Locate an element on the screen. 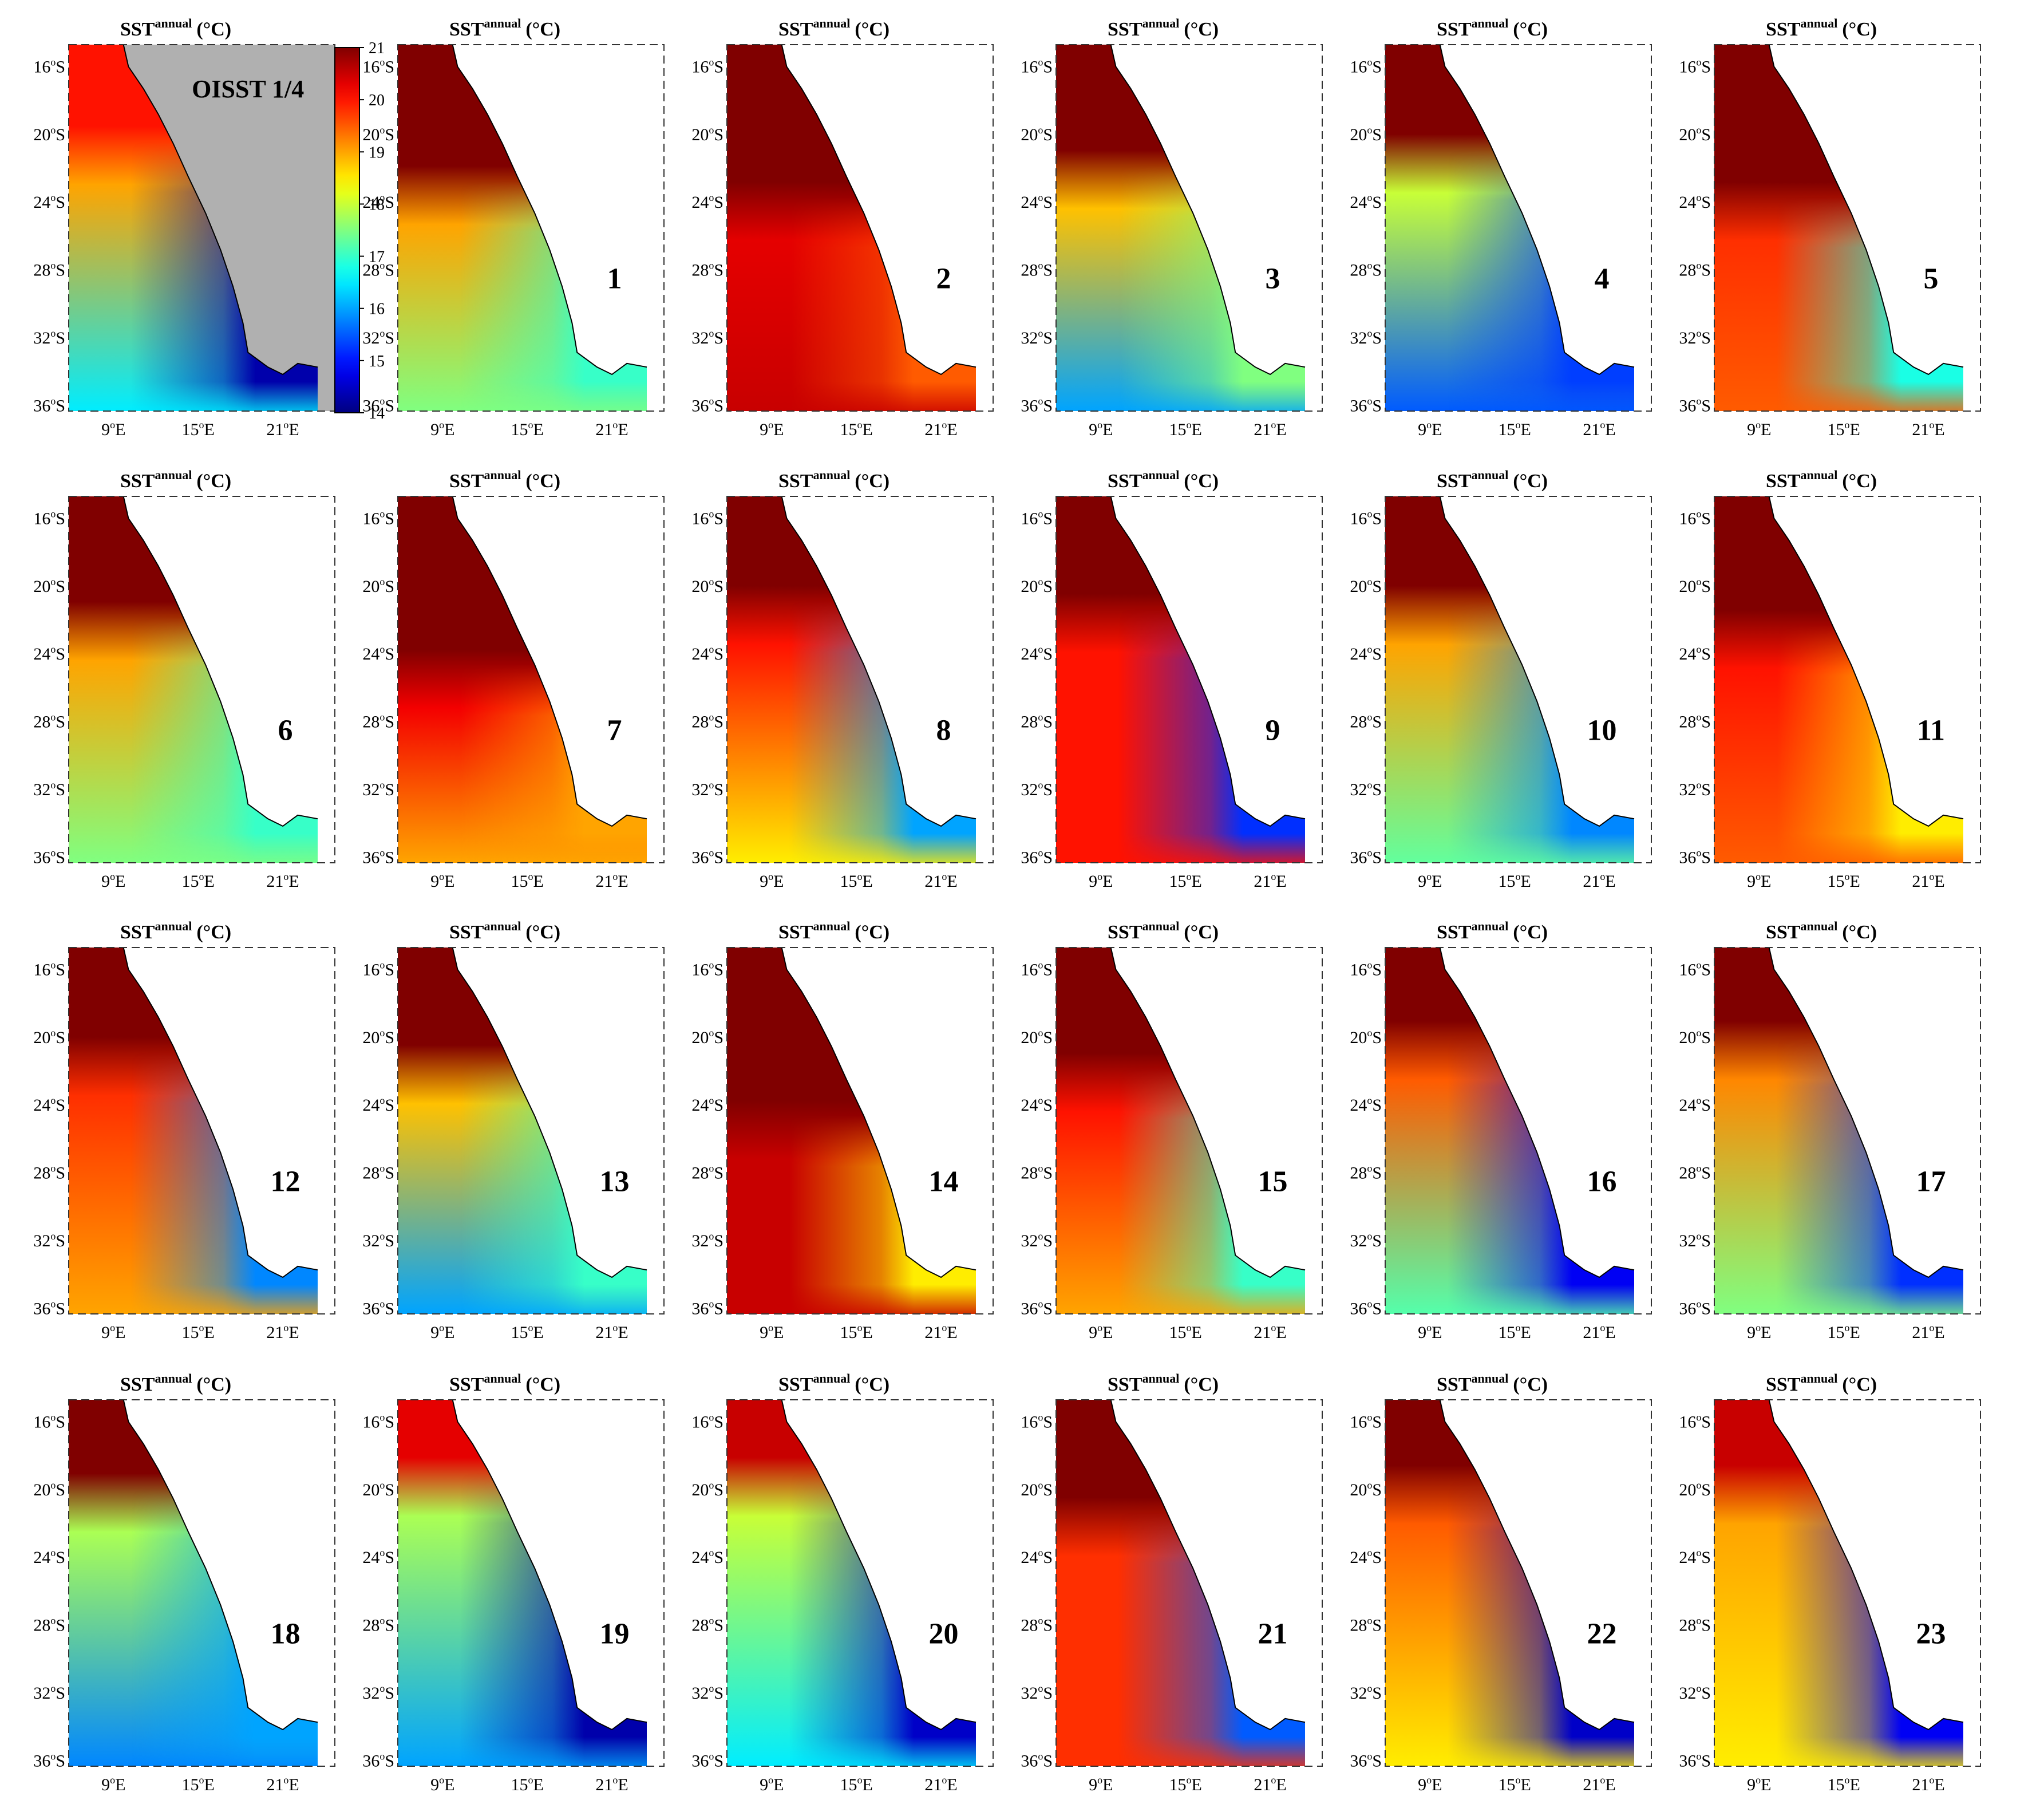 The height and width of the screenshot is (1808, 2044). colorbar-tick-label: 19 is located at coordinates (377, 152).